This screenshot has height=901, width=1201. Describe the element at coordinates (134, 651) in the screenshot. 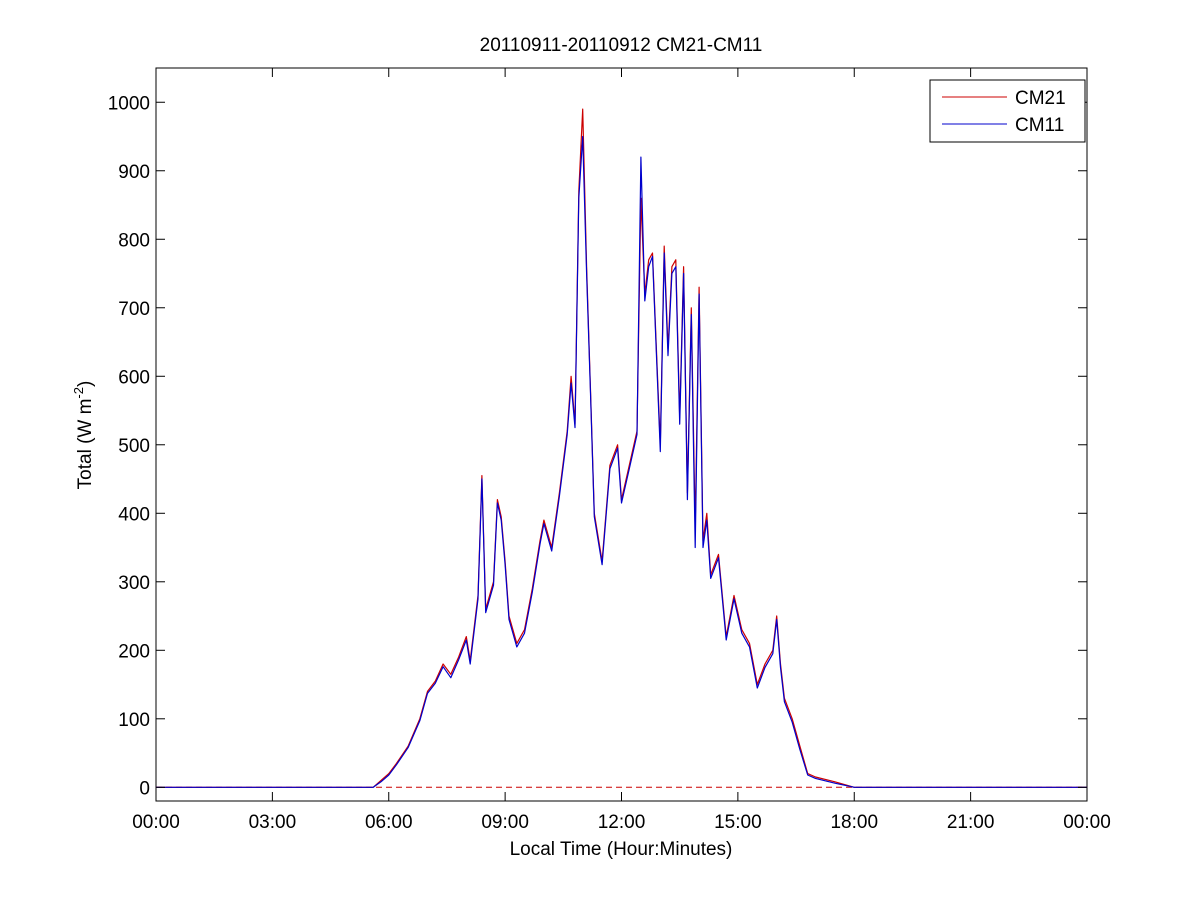

I see `y-tick-label: 200` at that location.